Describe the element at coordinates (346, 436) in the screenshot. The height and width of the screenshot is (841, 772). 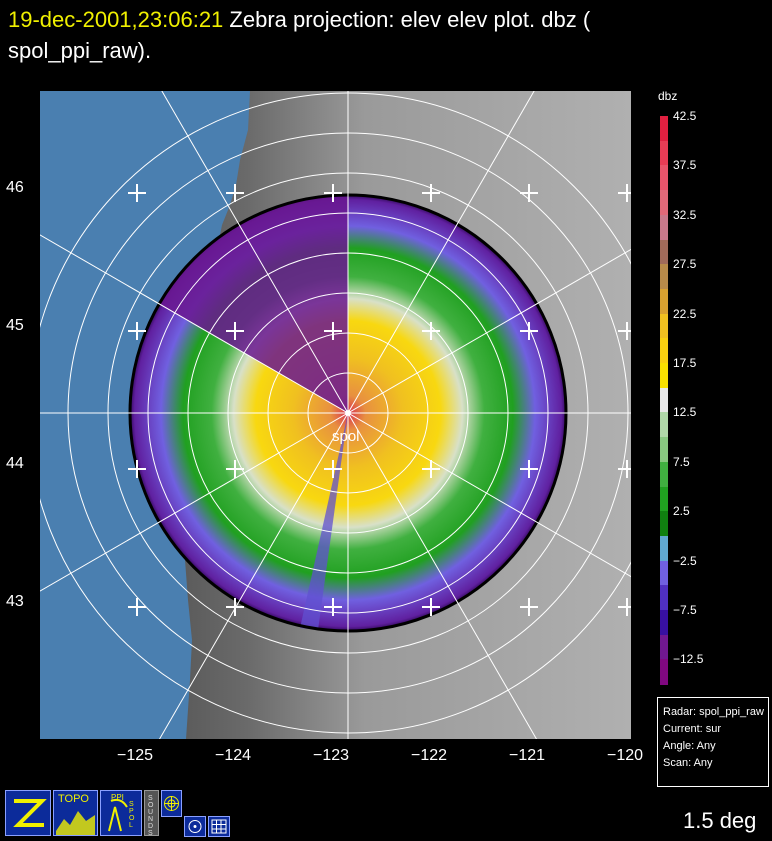
I see `radar-site-label: spol` at that location.